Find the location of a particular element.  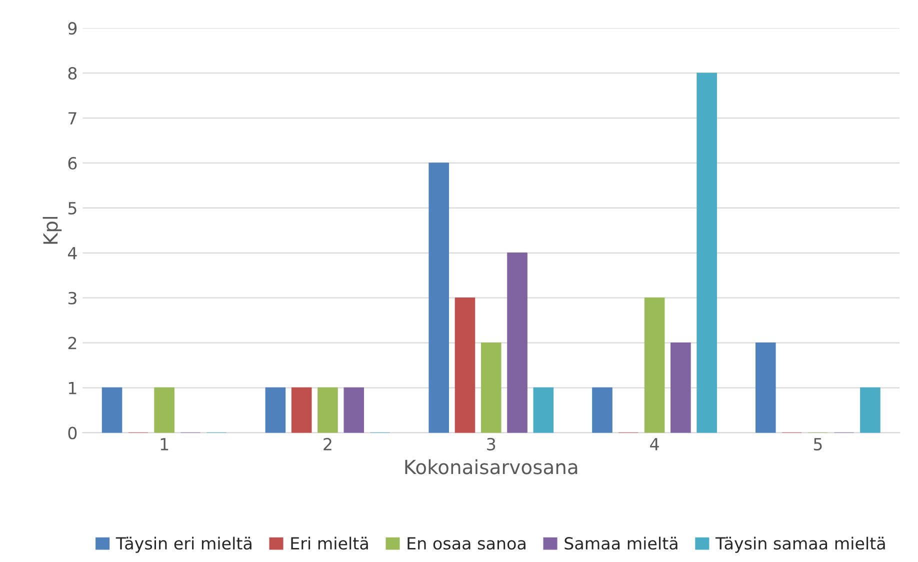

y-axis-title: Kpl is located at coordinates (52, 230).